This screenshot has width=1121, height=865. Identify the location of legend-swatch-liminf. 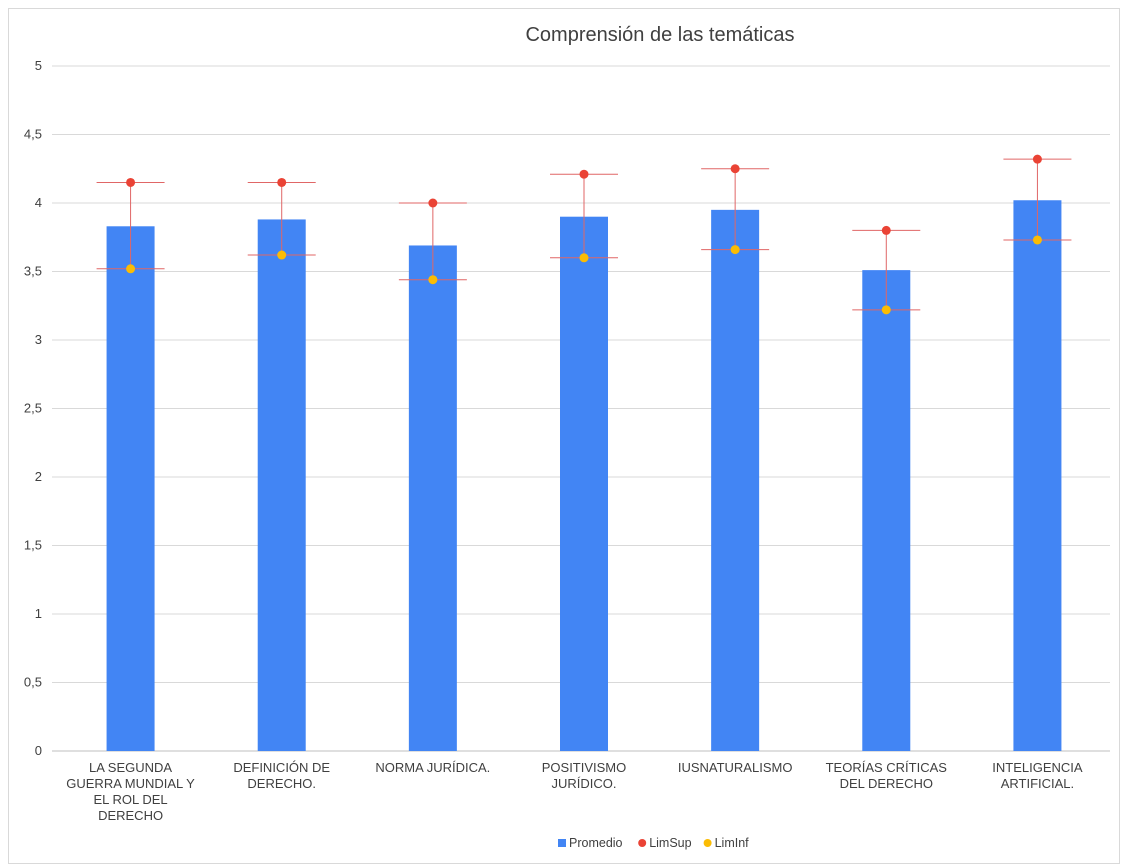
(707, 843).